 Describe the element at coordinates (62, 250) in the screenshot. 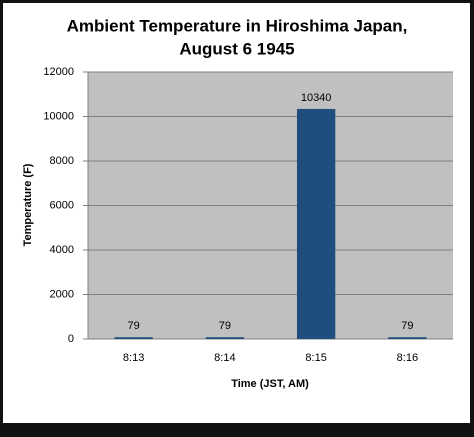

I see `y-tick-label: 4000` at that location.